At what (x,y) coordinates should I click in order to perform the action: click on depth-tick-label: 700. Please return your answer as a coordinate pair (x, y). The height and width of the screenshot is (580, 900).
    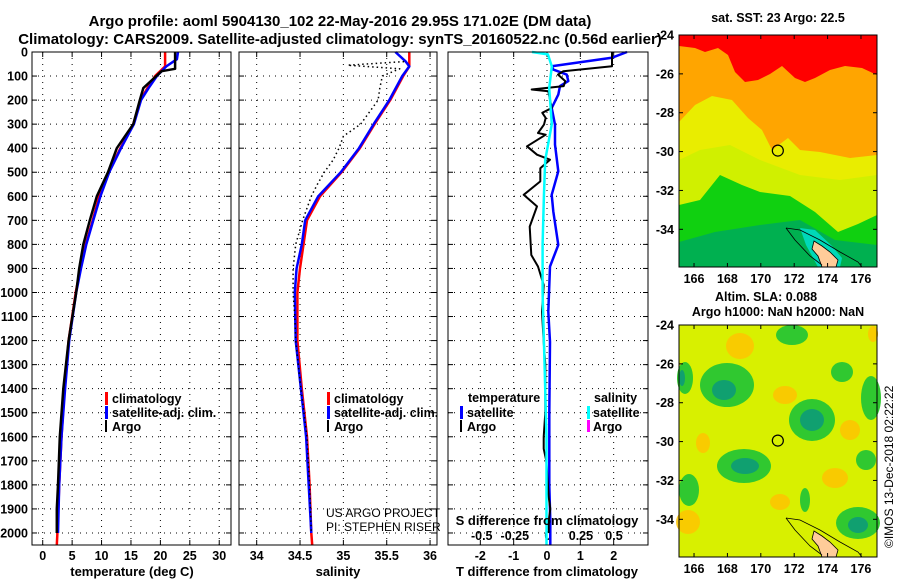
    Looking at the image, I should click on (17, 221).